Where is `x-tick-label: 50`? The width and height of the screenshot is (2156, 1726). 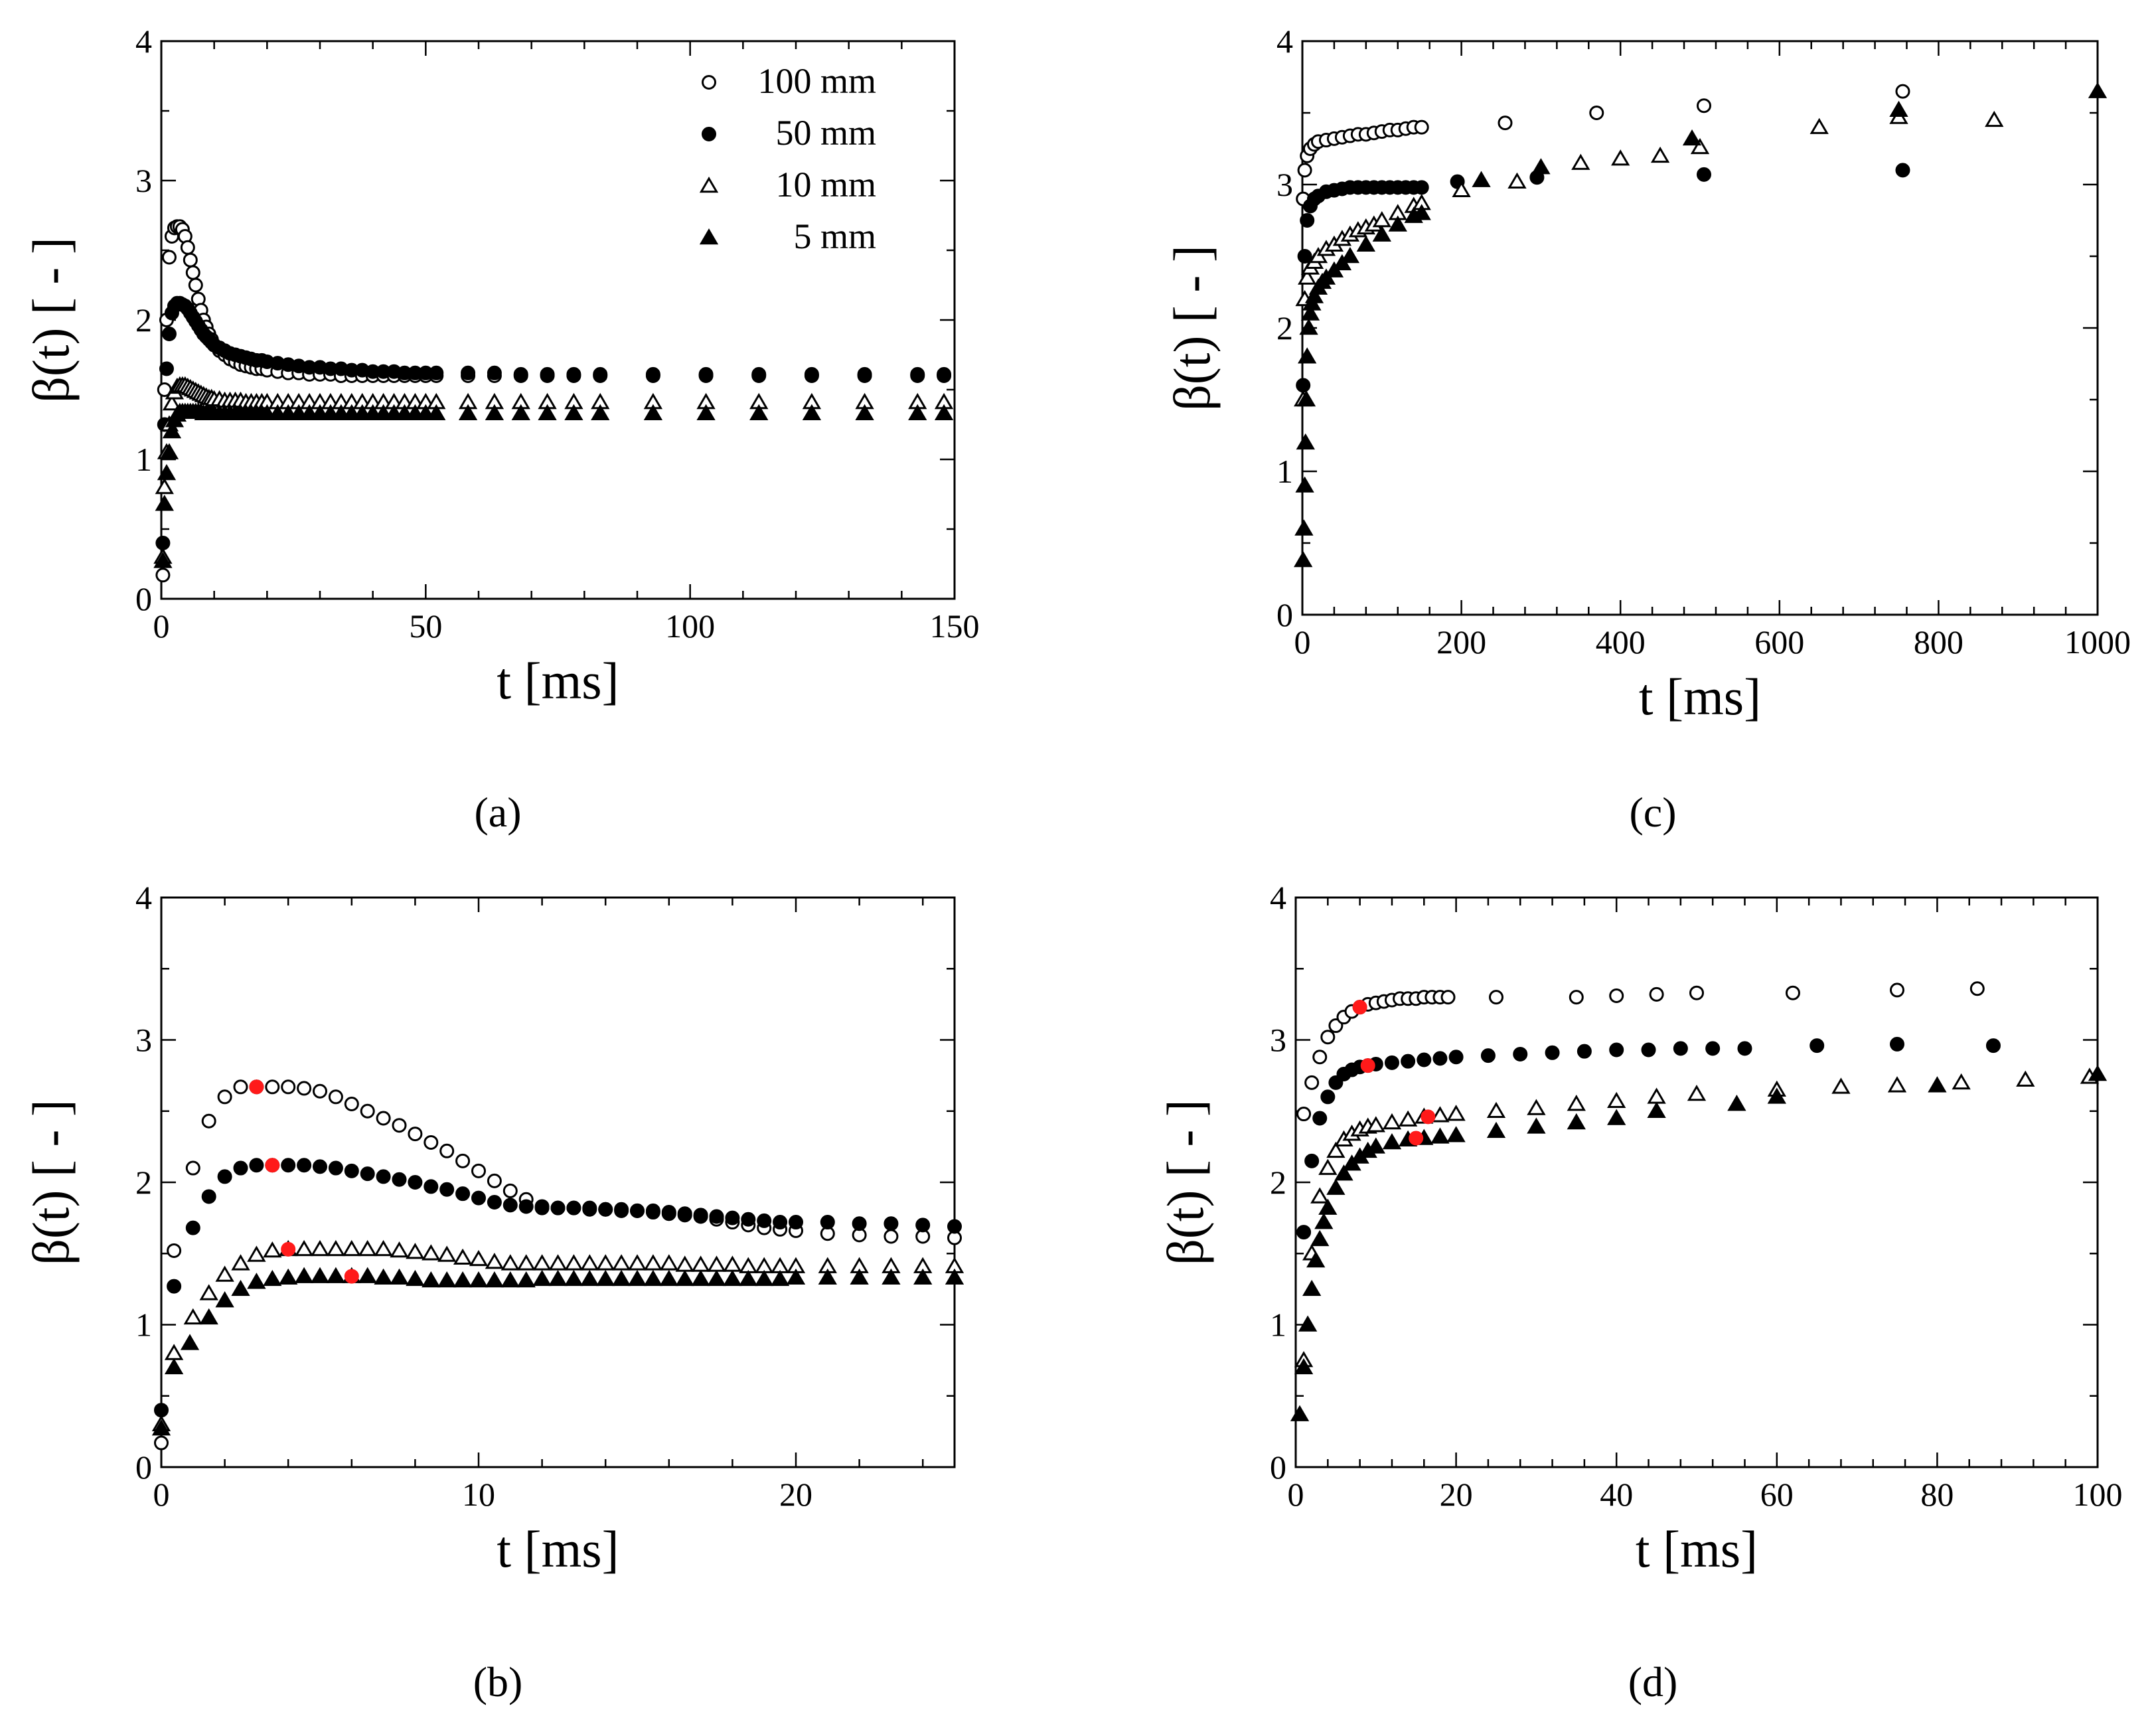 x-tick-label: 50 is located at coordinates (426, 626).